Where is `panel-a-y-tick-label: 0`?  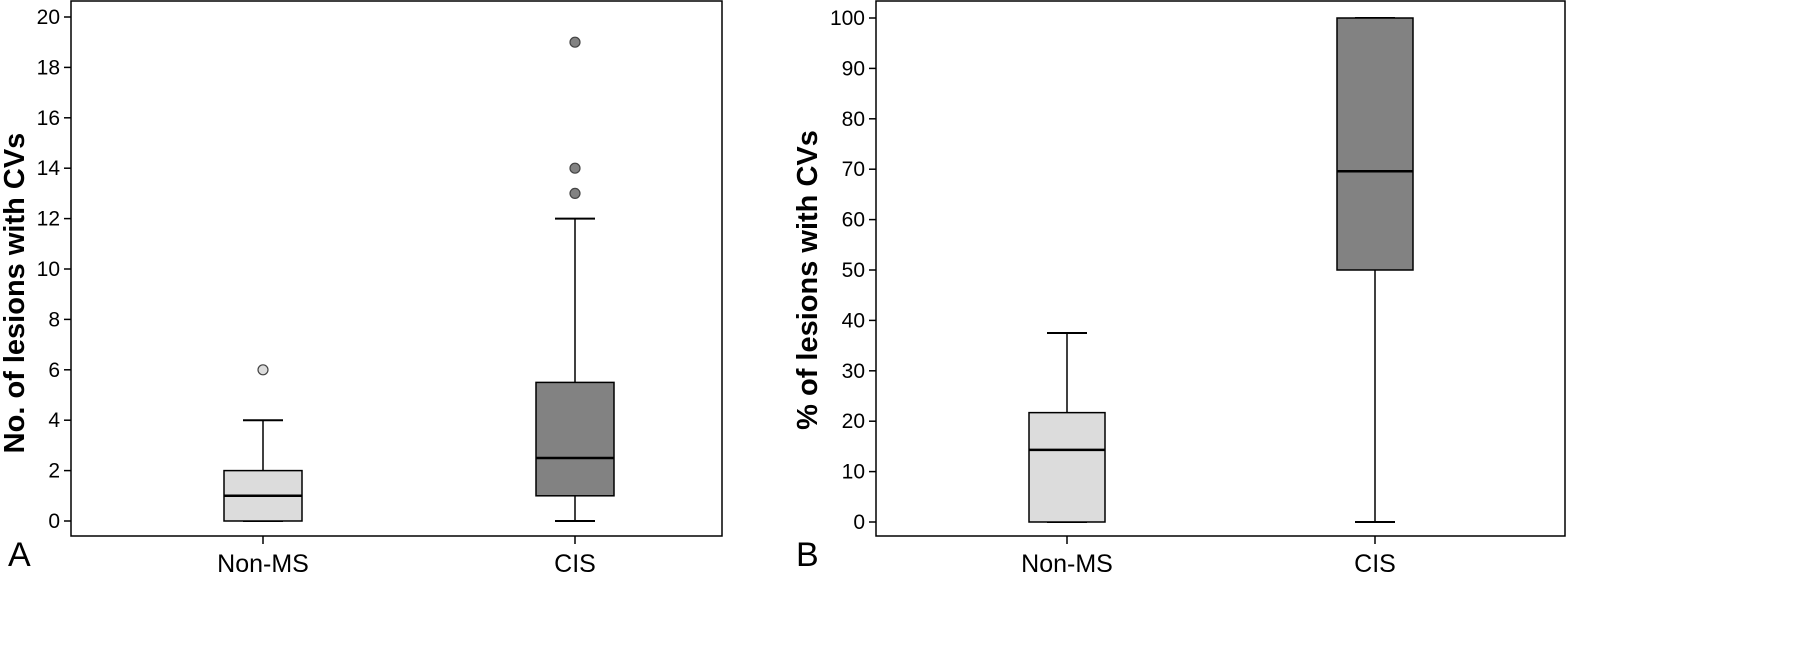
panel-a-y-tick-label: 0 is located at coordinates (54, 521).